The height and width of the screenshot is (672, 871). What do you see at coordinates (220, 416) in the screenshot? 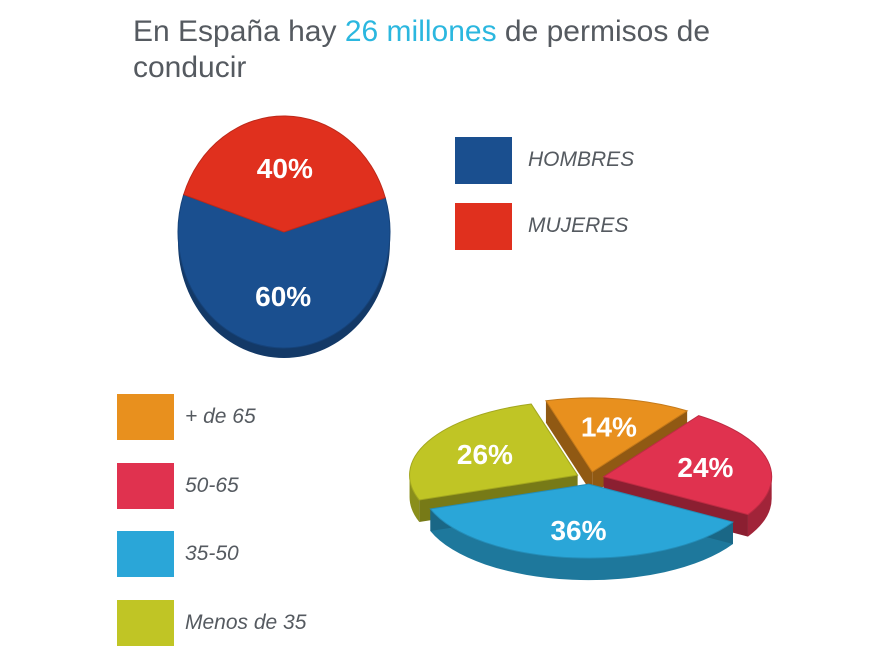
I see `legend-label-mas-65: + de 65` at bounding box center [220, 416].